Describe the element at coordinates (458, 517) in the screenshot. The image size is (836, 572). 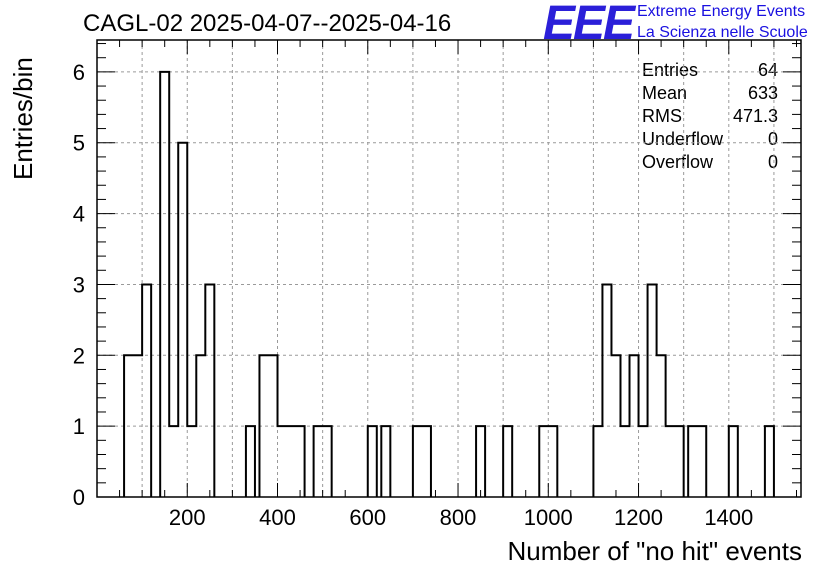
I see `x-tick-label: 800` at that location.